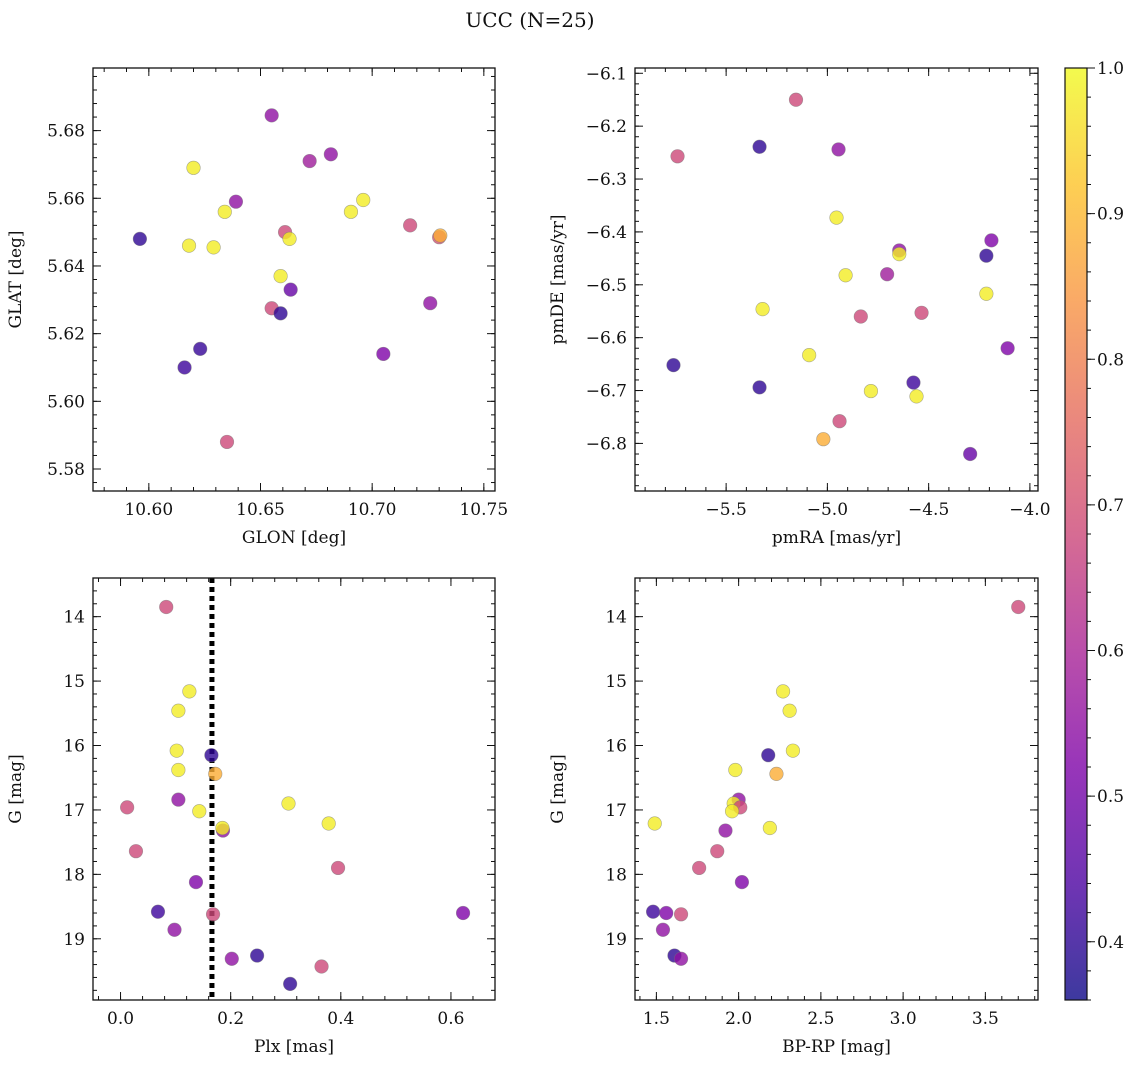 This screenshot has width=1136, height=1068. What do you see at coordinates (230, 1019) in the screenshot?
I see `x-tick-label: 0.2` at bounding box center [230, 1019].